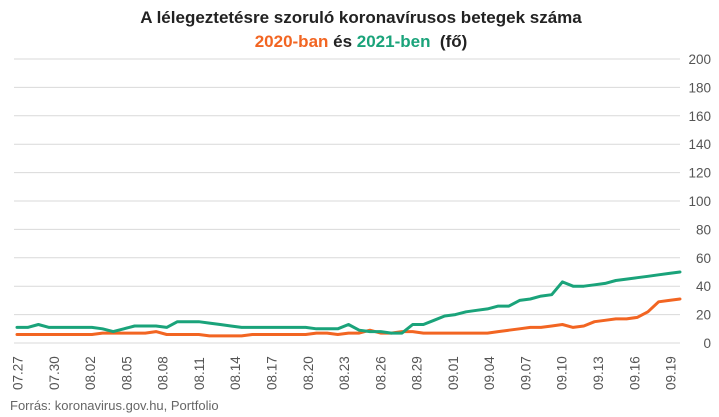 The width and height of the screenshot is (719, 417). Describe the element at coordinates (272, 373) in the screenshot. I see `x-tick-label: 08.17` at that location.